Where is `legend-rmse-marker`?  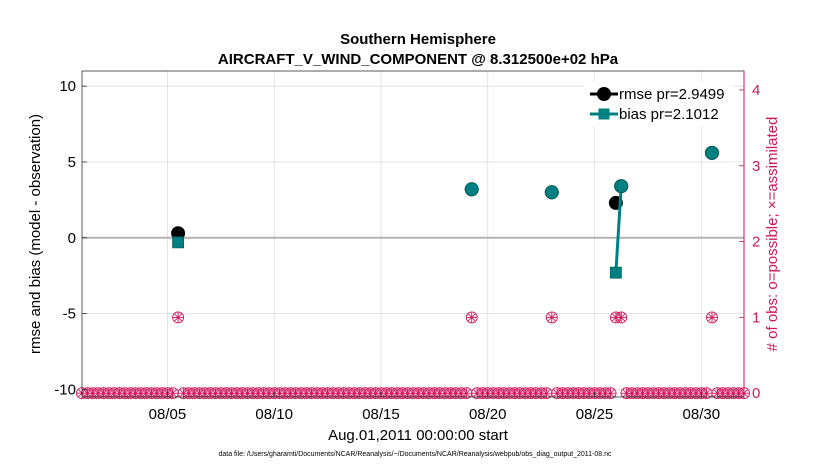
legend-rmse-marker is located at coordinates (604, 94).